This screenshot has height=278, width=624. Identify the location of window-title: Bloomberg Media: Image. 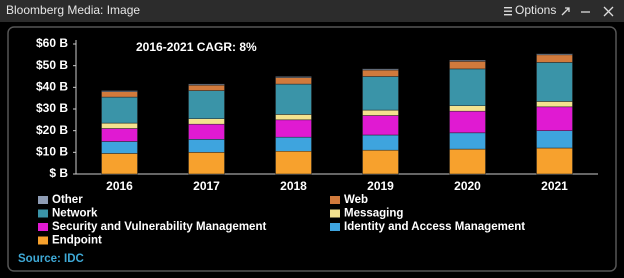
(73, 10).